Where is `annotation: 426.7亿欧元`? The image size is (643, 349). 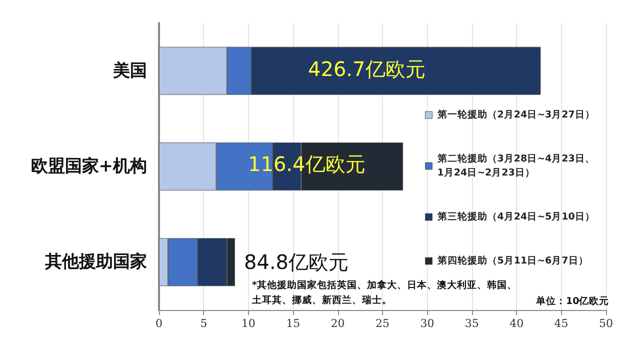 annotation: 426.7亿欧元 is located at coordinates (367, 69).